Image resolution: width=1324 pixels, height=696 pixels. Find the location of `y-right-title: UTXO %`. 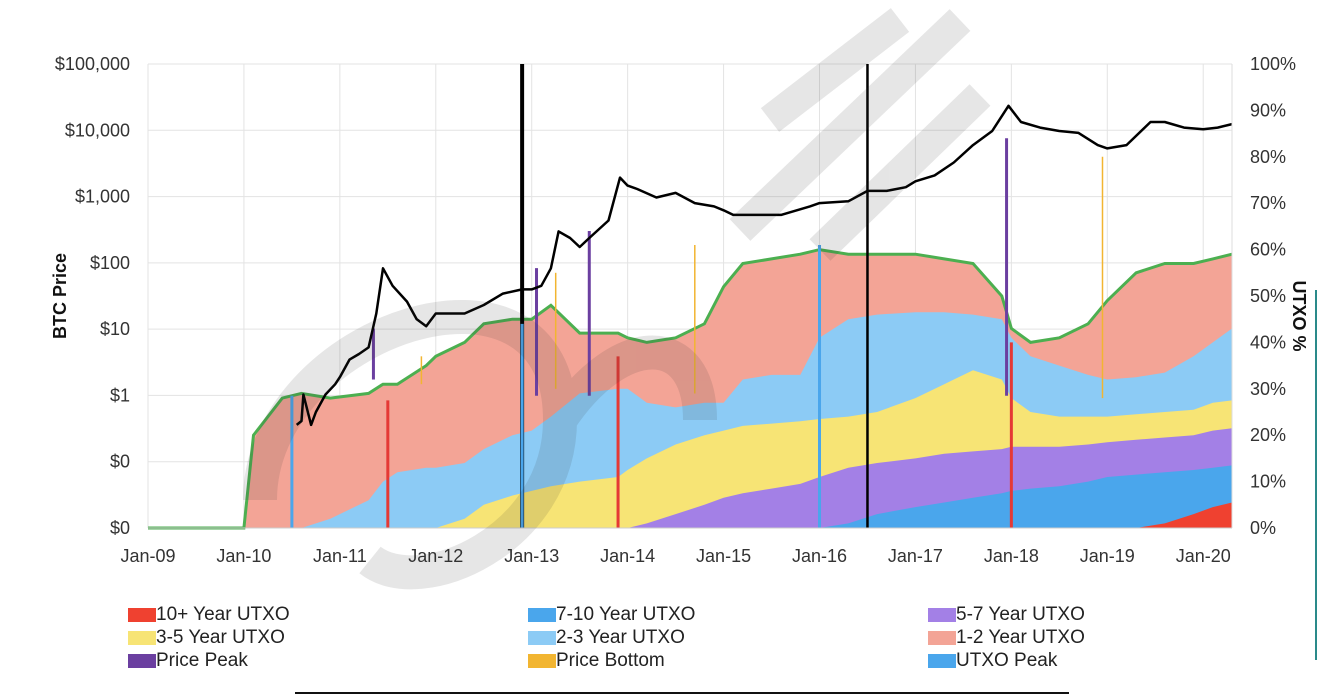

y-right-title: UTXO % is located at coordinates (1299, 315).